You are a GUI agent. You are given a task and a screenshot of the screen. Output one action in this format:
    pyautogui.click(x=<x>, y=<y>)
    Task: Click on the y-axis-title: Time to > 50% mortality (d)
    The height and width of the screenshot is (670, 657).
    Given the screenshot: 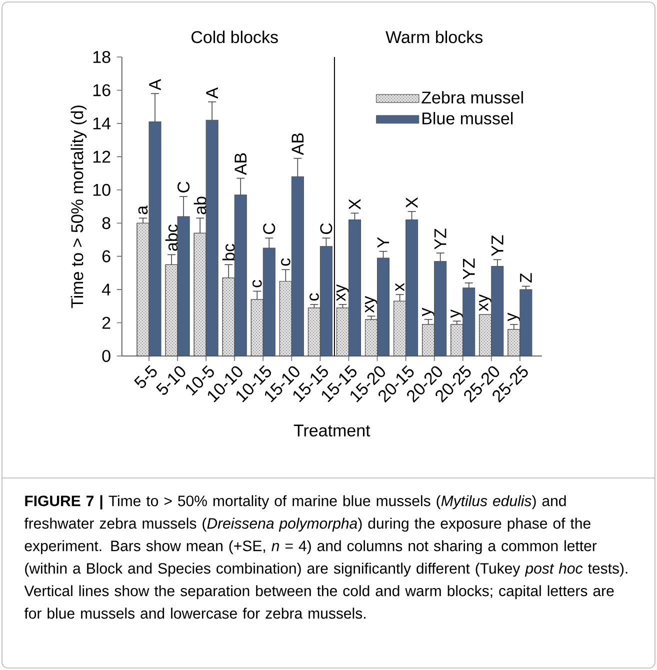 What is the action you would take?
    pyautogui.click(x=78, y=207)
    